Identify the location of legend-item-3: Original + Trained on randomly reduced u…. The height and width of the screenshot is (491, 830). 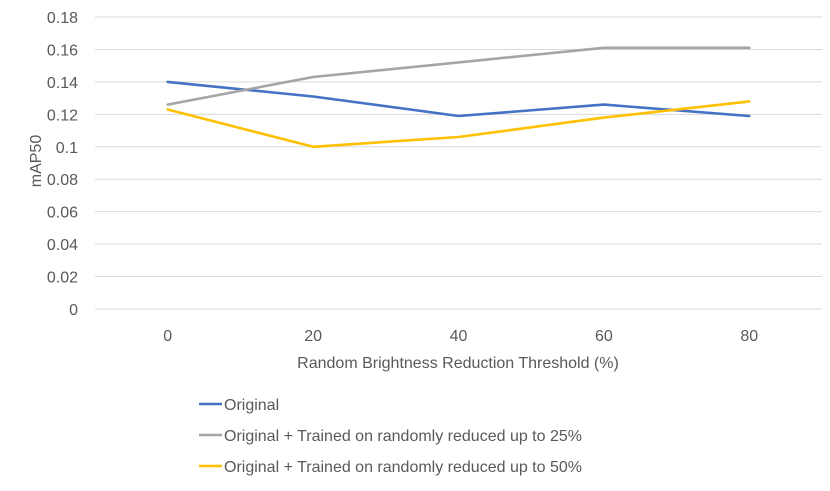
(390, 467).